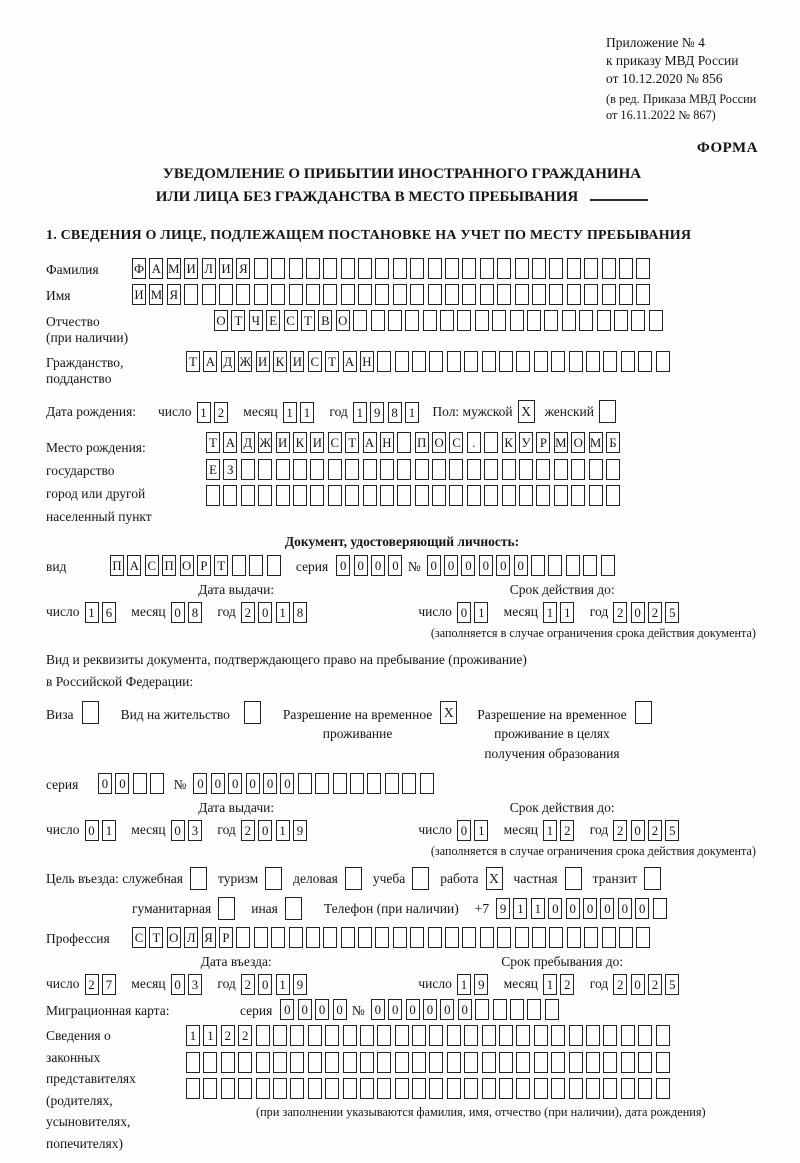  I want to click on char-cell: О, so click(578, 443).